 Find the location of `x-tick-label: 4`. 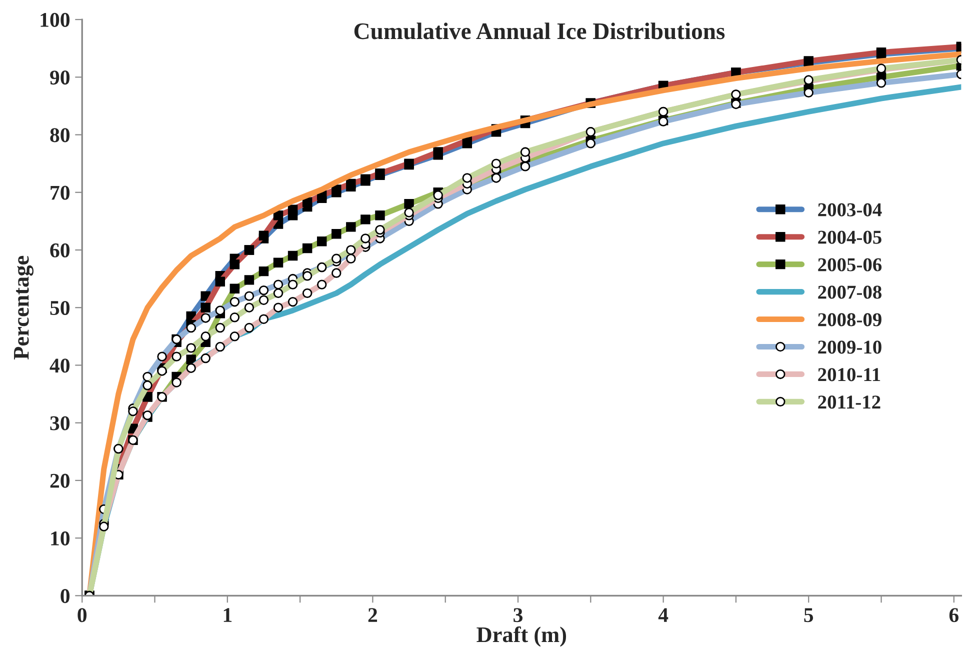

x-tick-label: 4 is located at coordinates (663, 615).